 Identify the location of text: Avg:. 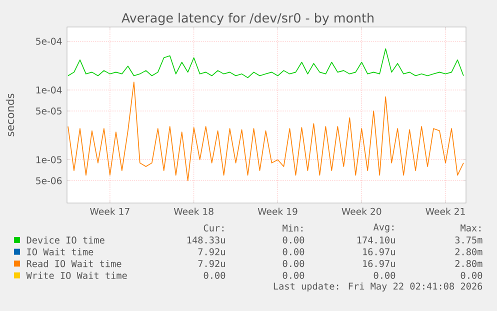
(383, 228).